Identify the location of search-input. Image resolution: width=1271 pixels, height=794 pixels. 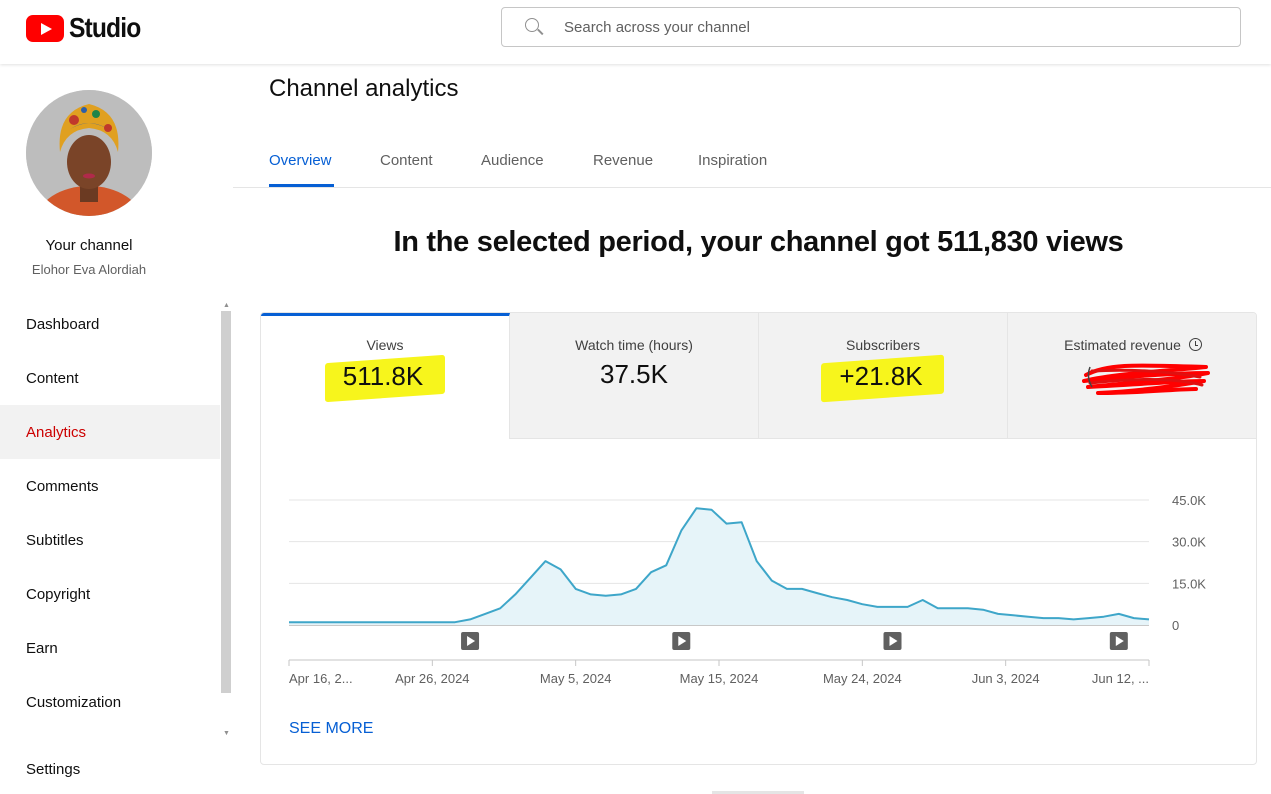
(884, 27).